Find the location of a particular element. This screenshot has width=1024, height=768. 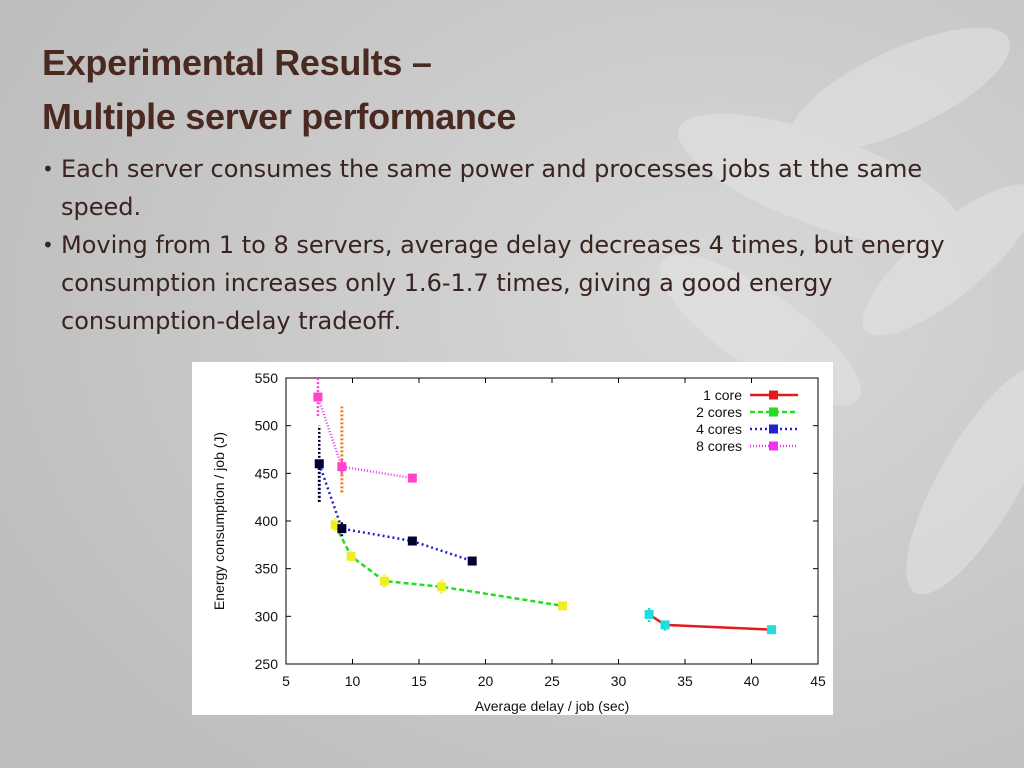

x-tick: 45 is located at coordinates (818, 533).